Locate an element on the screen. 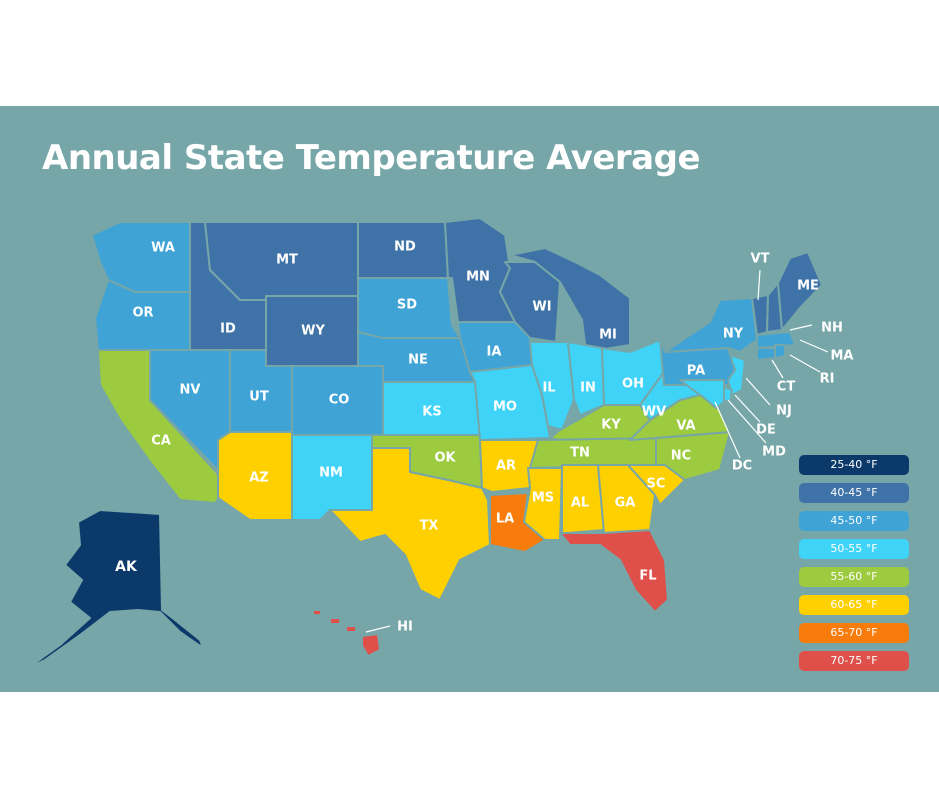 Image resolution: width=939 pixels, height=800 pixels. label-mo: MO is located at coordinates (505, 407).